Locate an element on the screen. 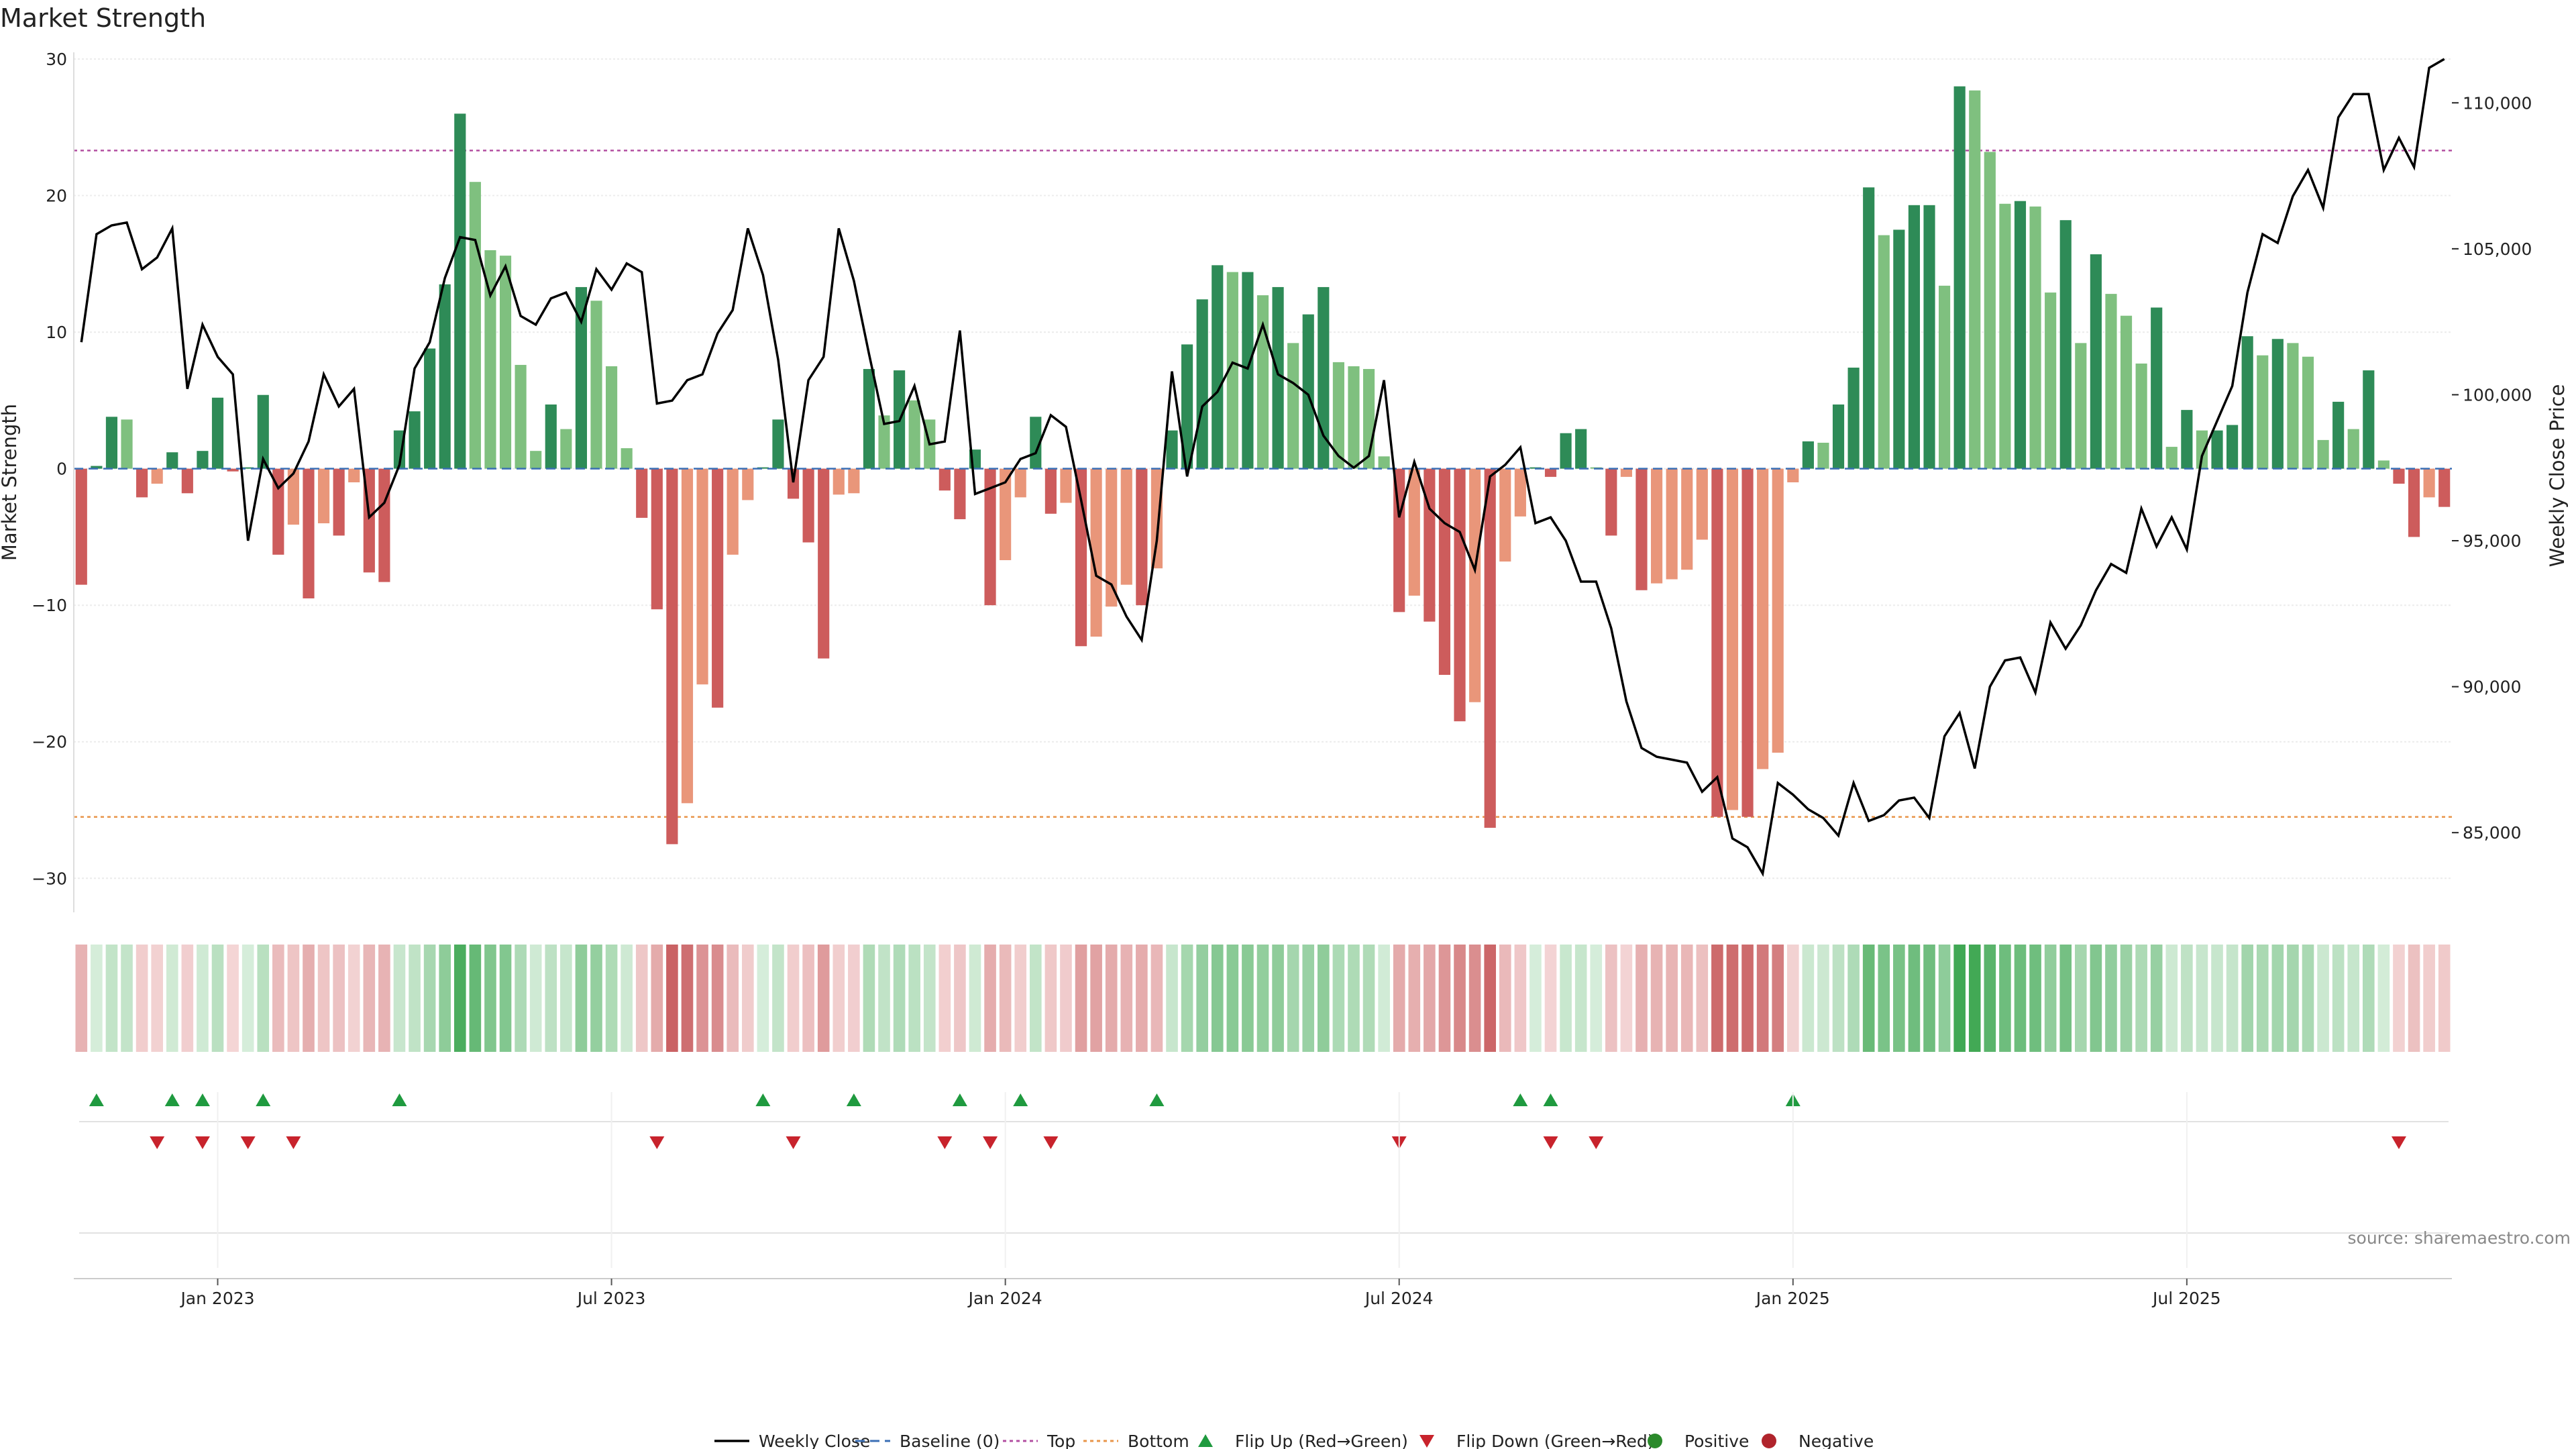  right-axis-title: Weekly Close Price is located at coordinates (2557, 476).